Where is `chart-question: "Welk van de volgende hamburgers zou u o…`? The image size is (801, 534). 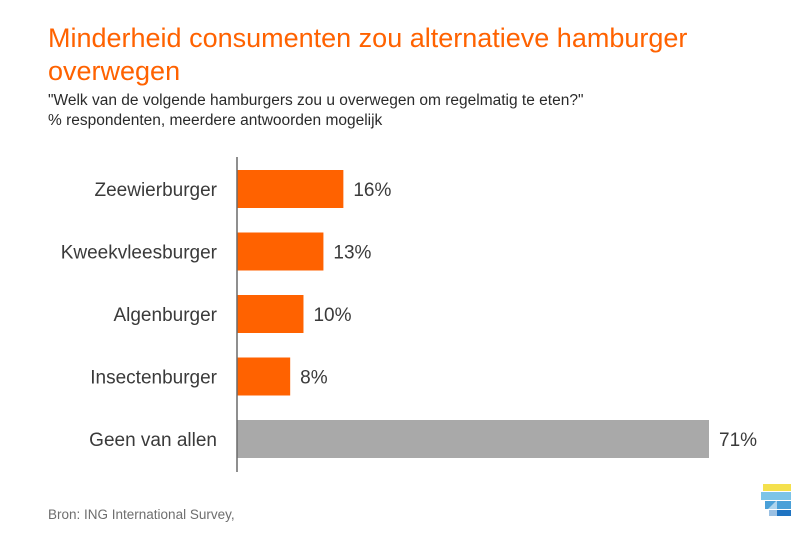
chart-question: "Welk van de volgende hamburgers zou u o… is located at coordinates (316, 100).